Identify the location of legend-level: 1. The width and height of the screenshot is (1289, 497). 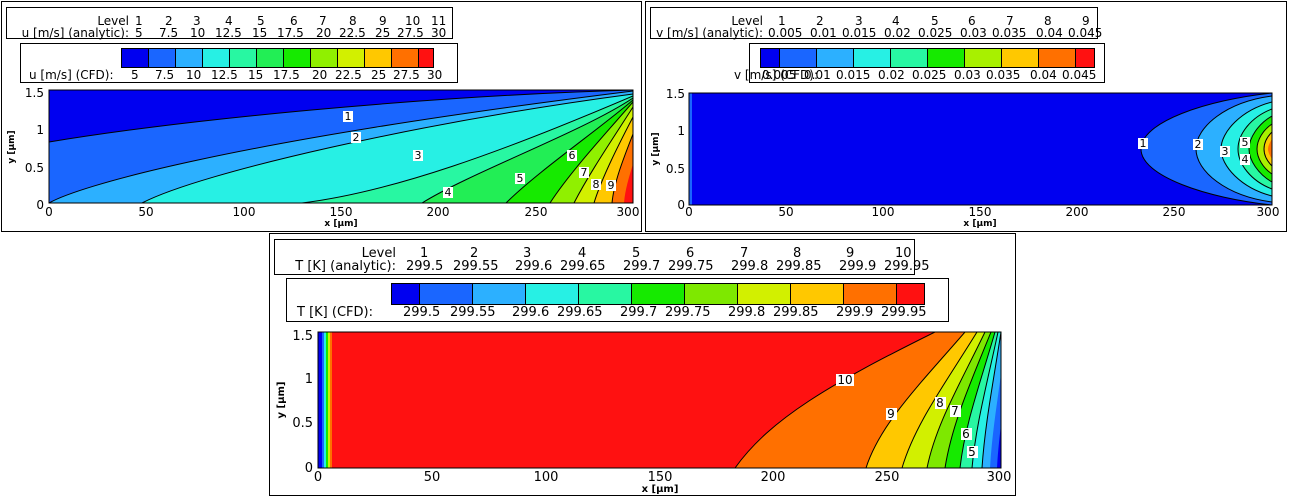
(782, 21).